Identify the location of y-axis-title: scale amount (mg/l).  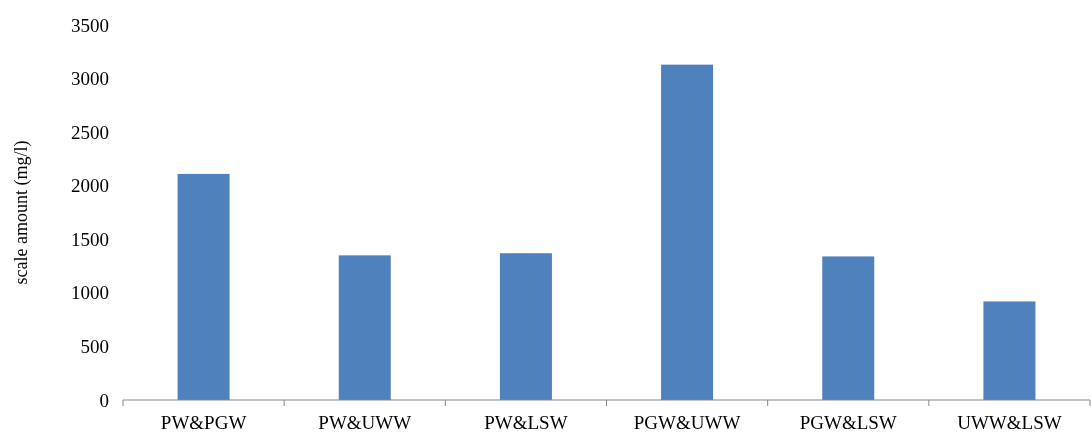
(21, 212).